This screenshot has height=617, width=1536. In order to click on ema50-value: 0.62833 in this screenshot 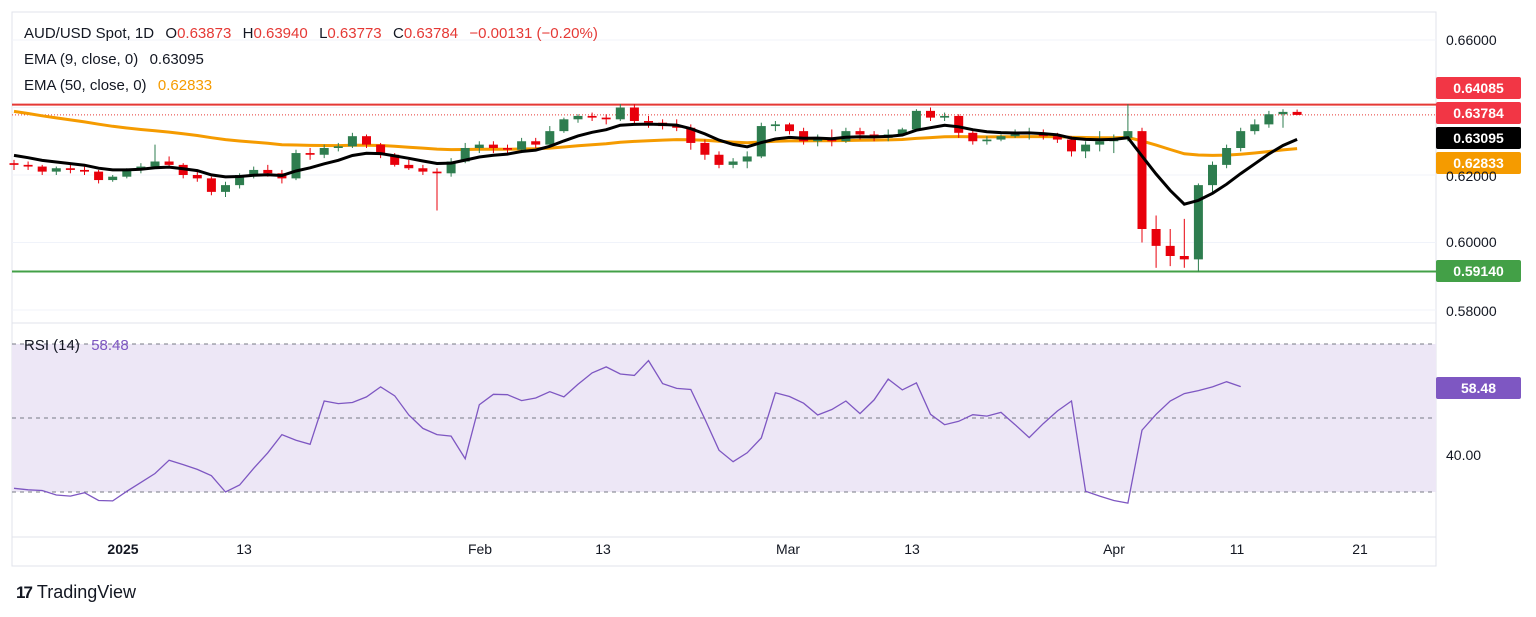, I will do `click(185, 85)`.